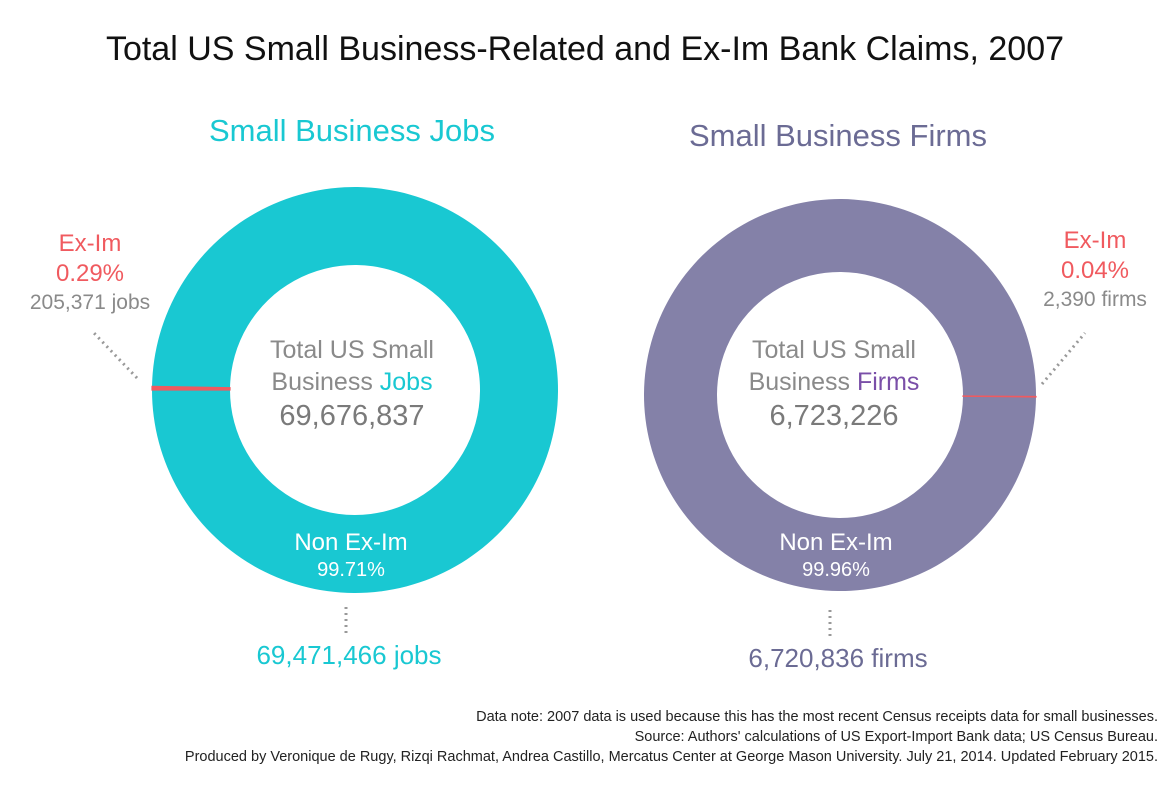 The height and width of the screenshot is (795, 1170). I want to click on firms-center-label: Total US Small Business Firms 6,723,226, so click(834, 384).